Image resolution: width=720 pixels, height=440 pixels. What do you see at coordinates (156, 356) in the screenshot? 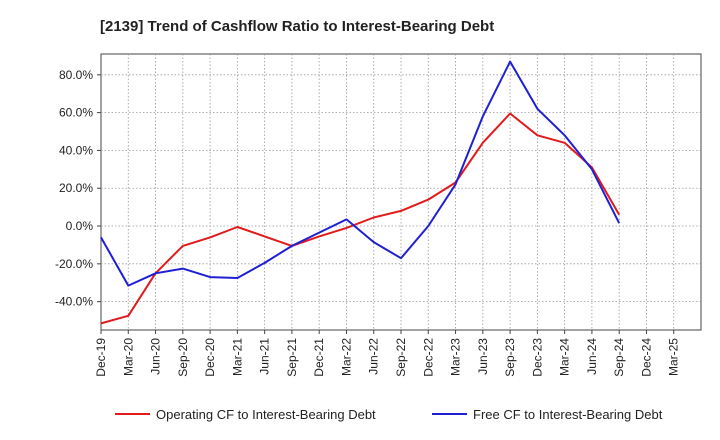
I see `x-tick-label: Jun-20` at bounding box center [156, 356].